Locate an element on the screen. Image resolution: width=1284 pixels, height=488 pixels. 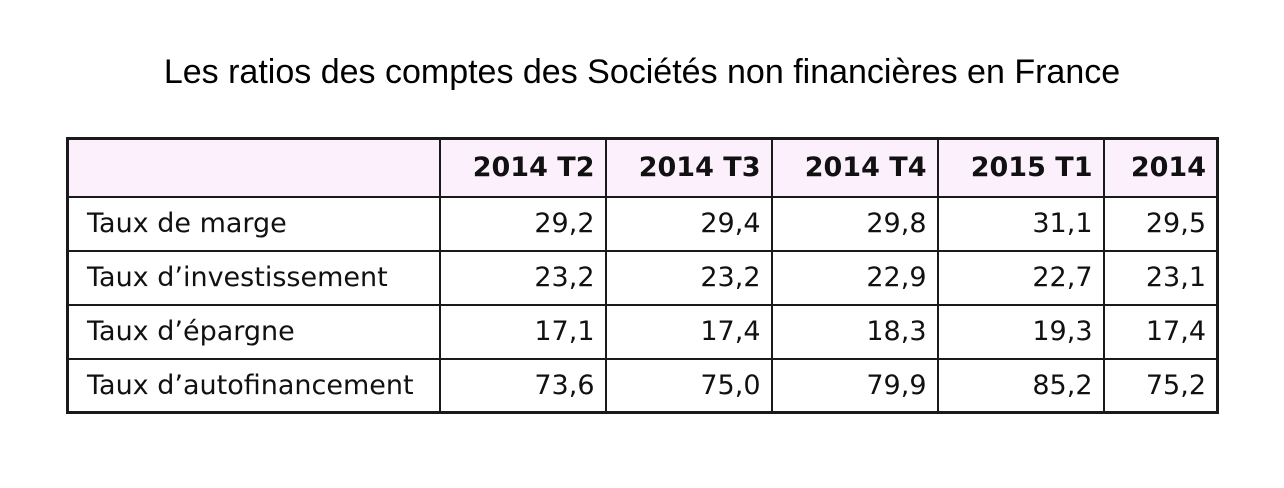
table-cell: 75,0 is located at coordinates (688, 385).